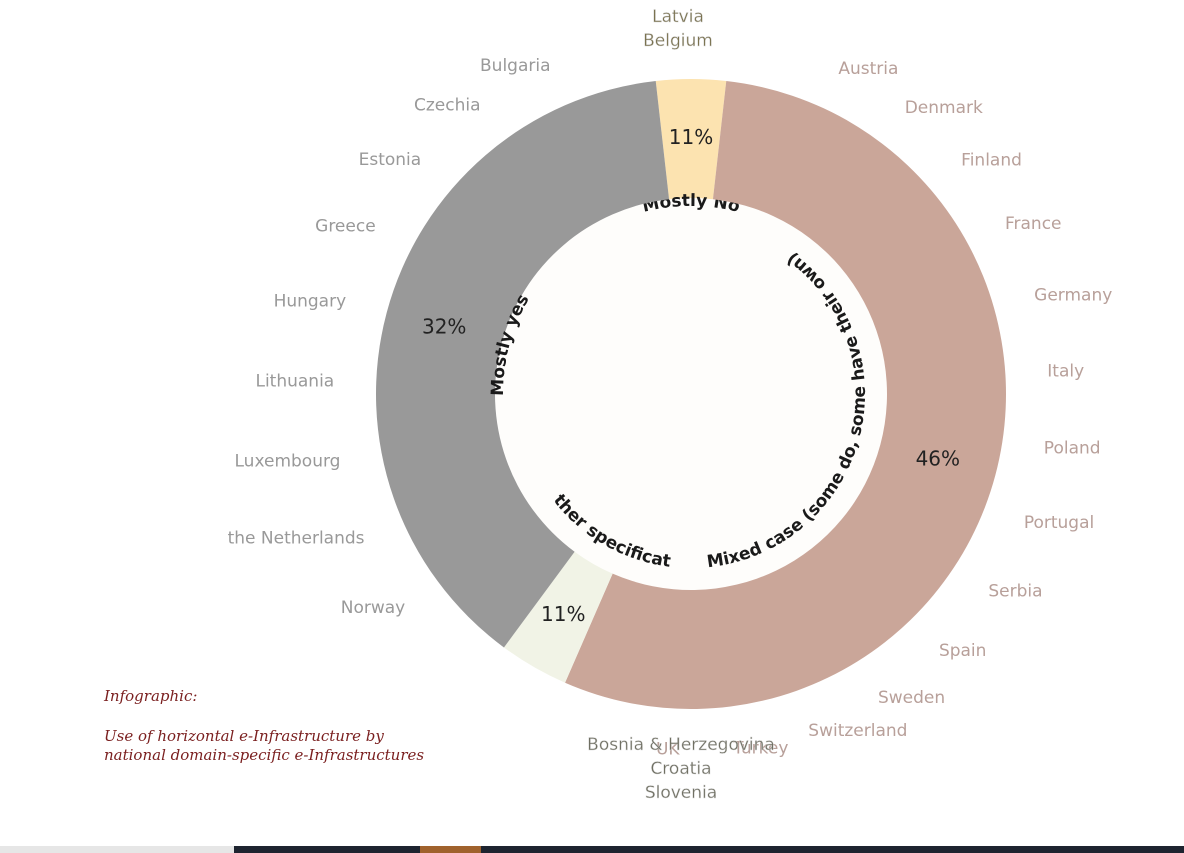 The height and width of the screenshot is (853, 1184). Describe the element at coordinates (680, 769) in the screenshot. I see `country-label: Croatia` at that location.